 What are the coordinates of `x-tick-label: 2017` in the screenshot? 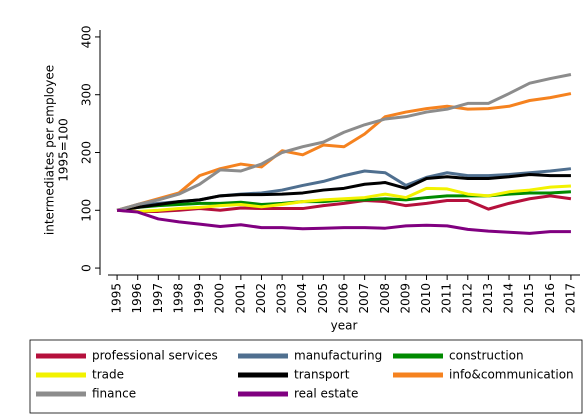 It's located at (570, 298).